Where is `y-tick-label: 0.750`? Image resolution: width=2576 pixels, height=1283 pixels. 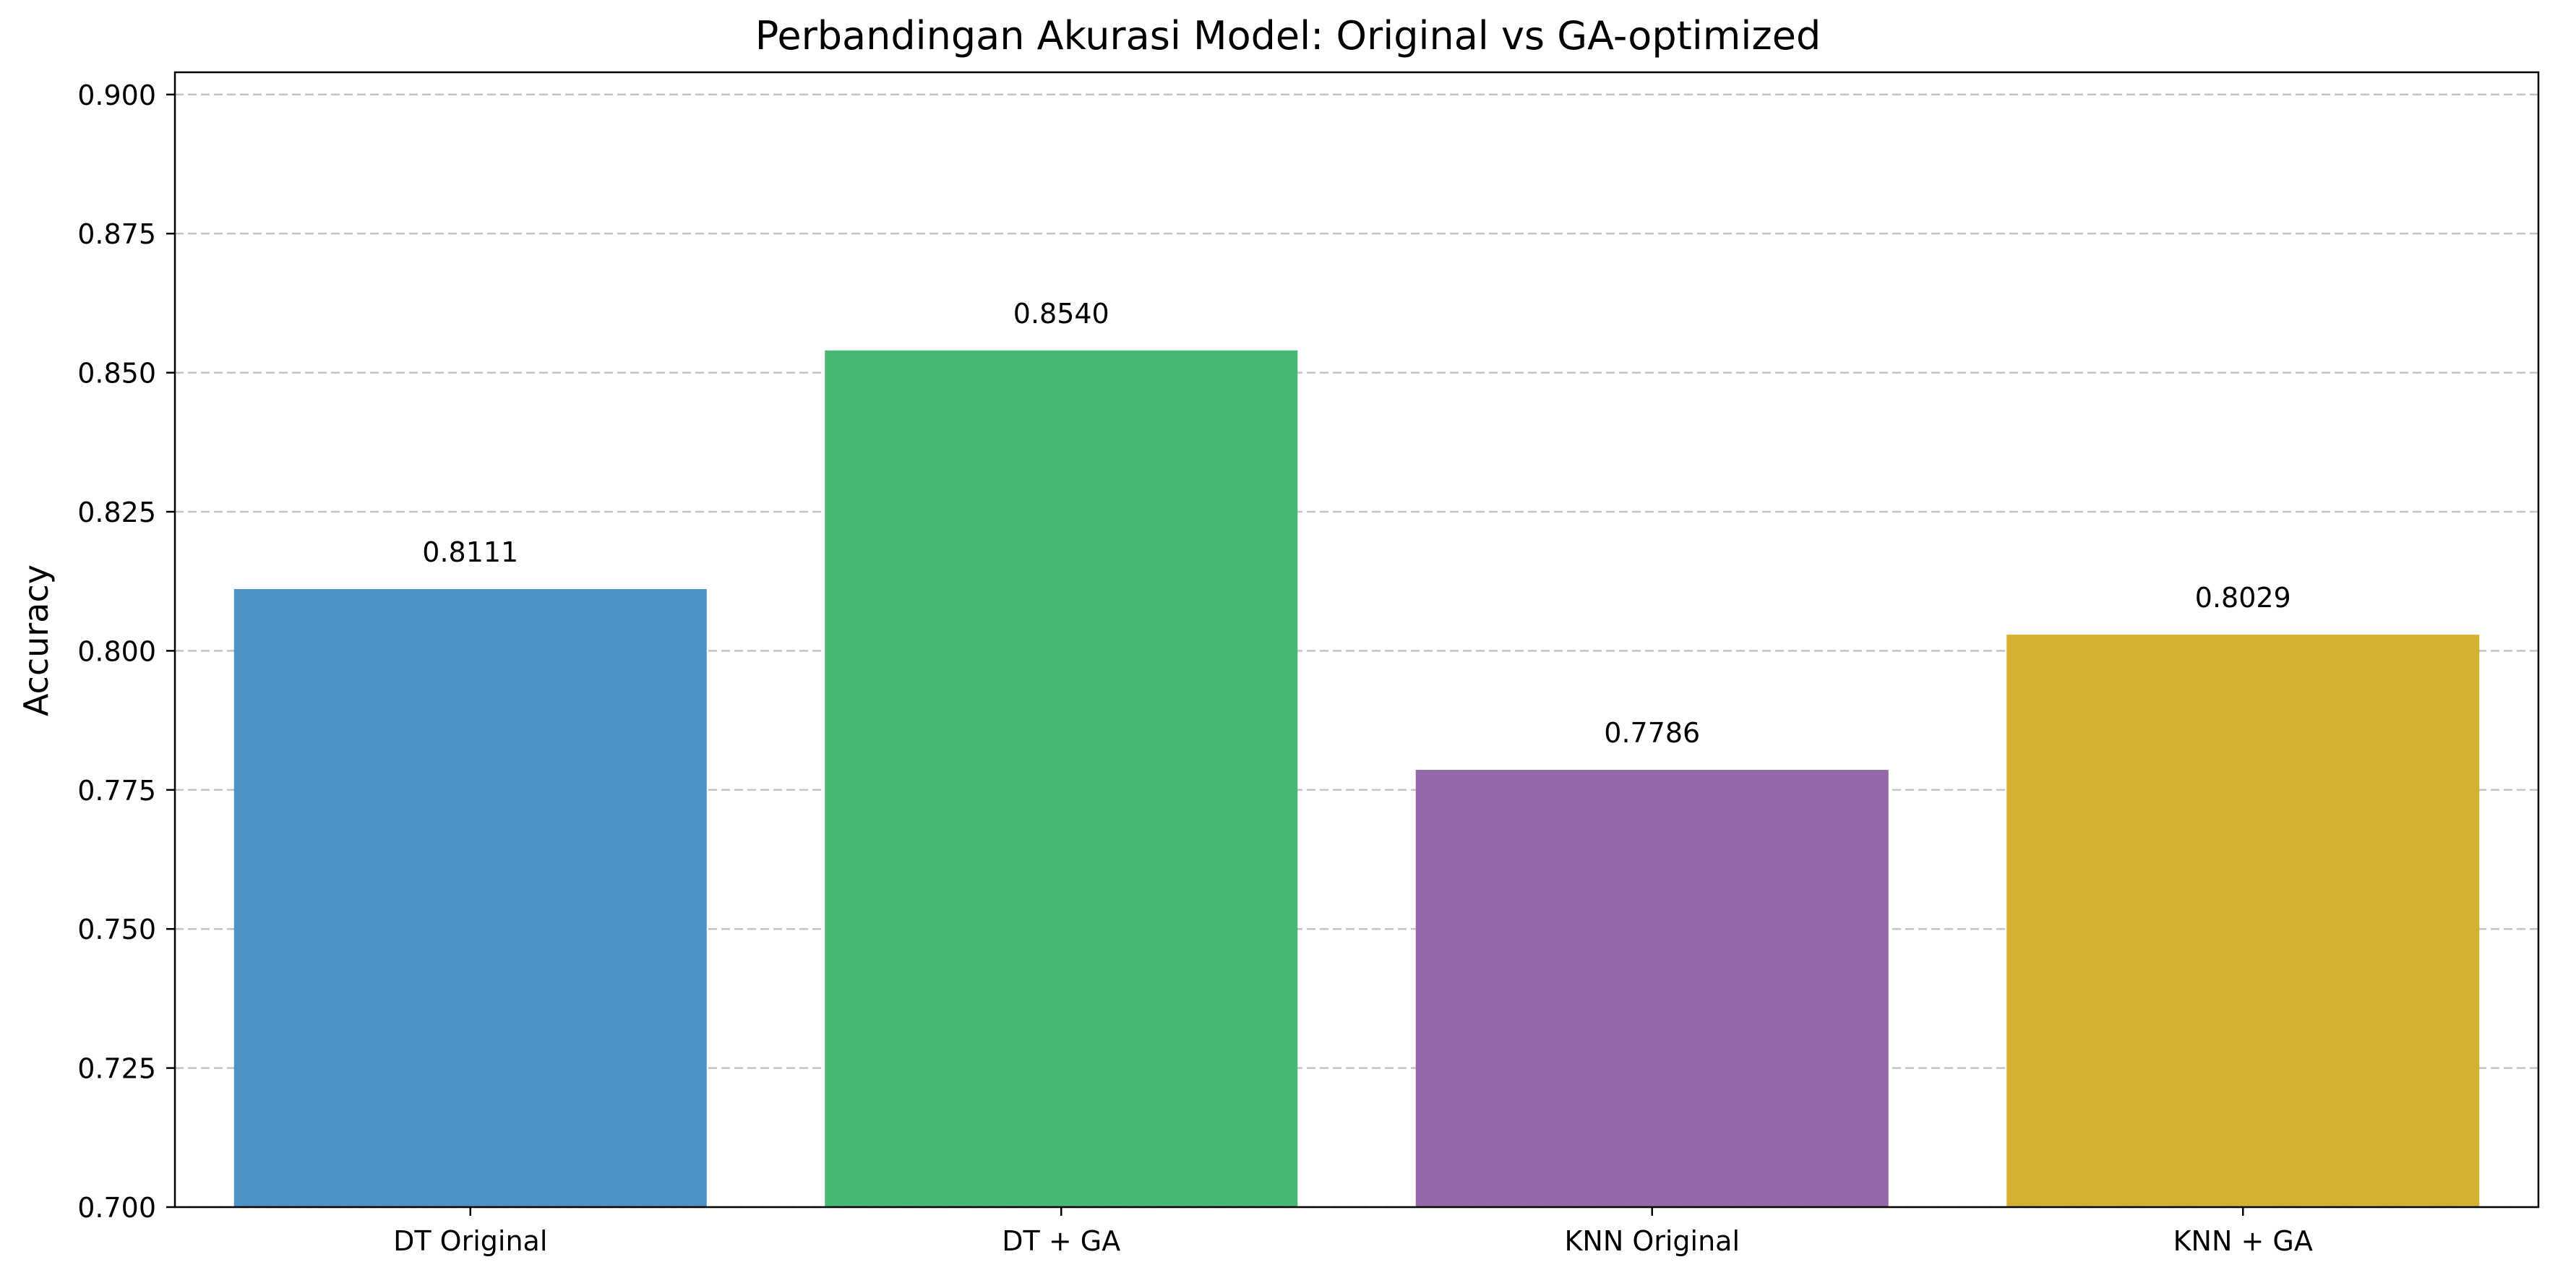 y-tick-label: 0.750 is located at coordinates (117, 929).